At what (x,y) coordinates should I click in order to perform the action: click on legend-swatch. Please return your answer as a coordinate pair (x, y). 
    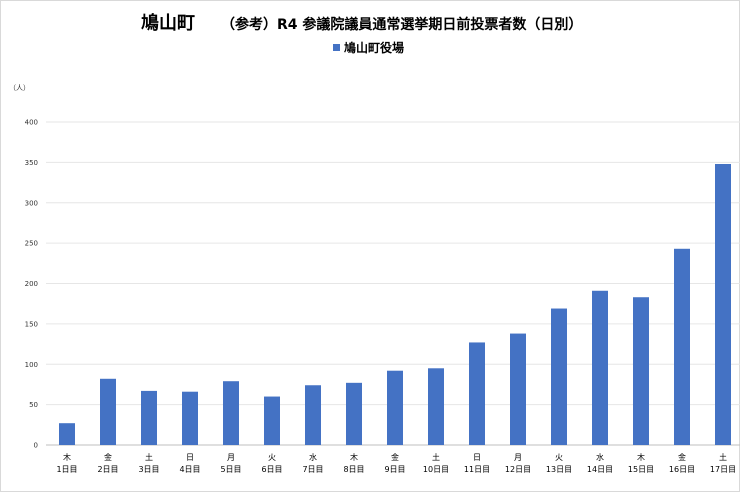
    Looking at the image, I should click on (336, 47).